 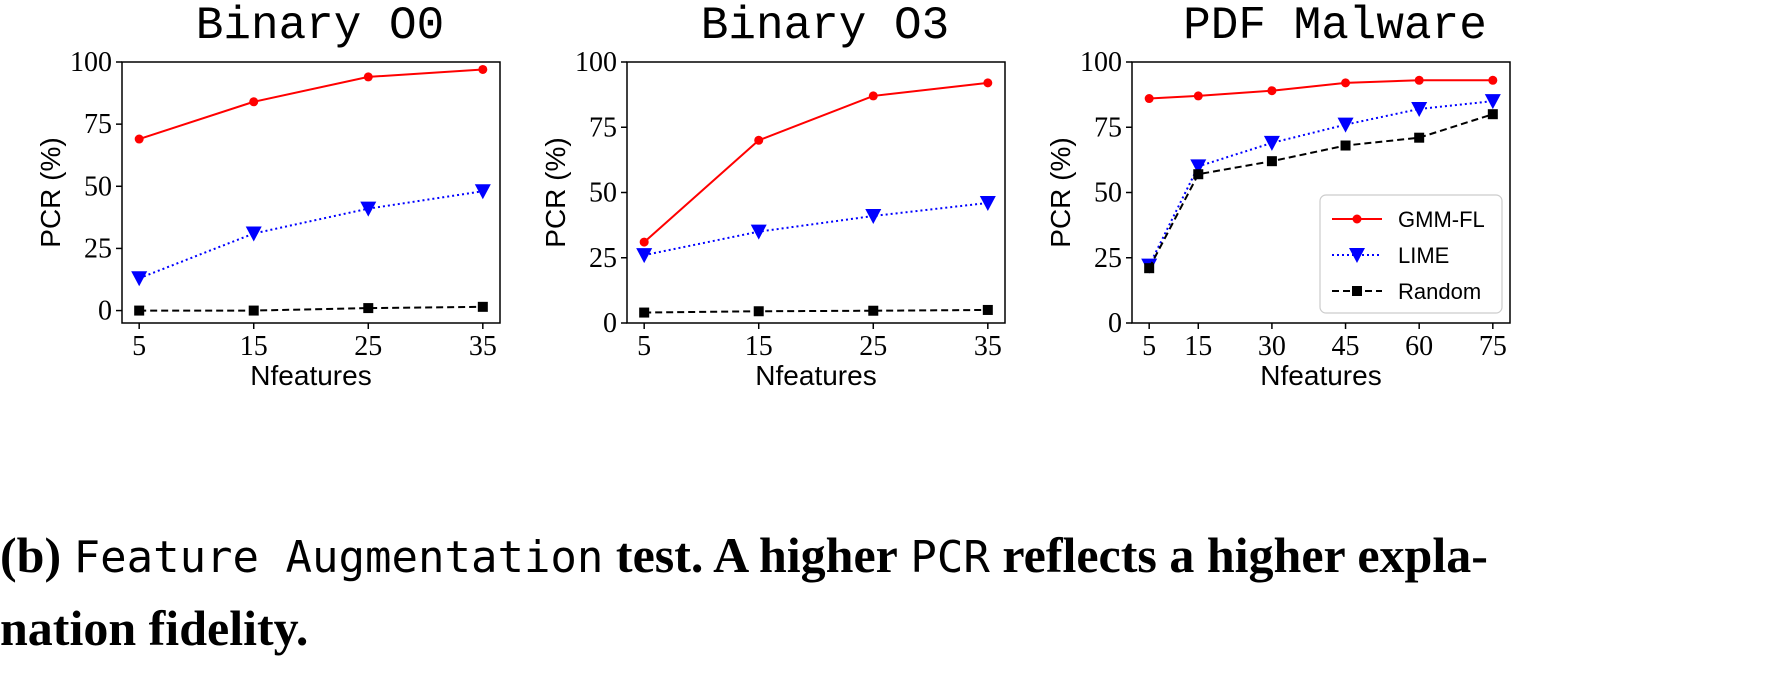 What do you see at coordinates (1346, 346) in the screenshot?
I see `x-tick-label: 45` at bounding box center [1346, 346].